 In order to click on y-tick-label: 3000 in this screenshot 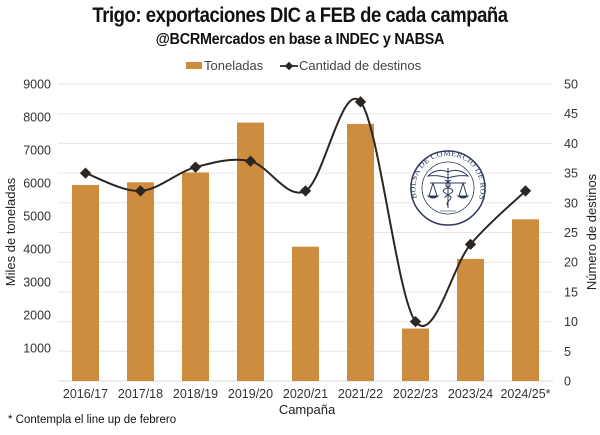, I will do `click(37, 283)`.